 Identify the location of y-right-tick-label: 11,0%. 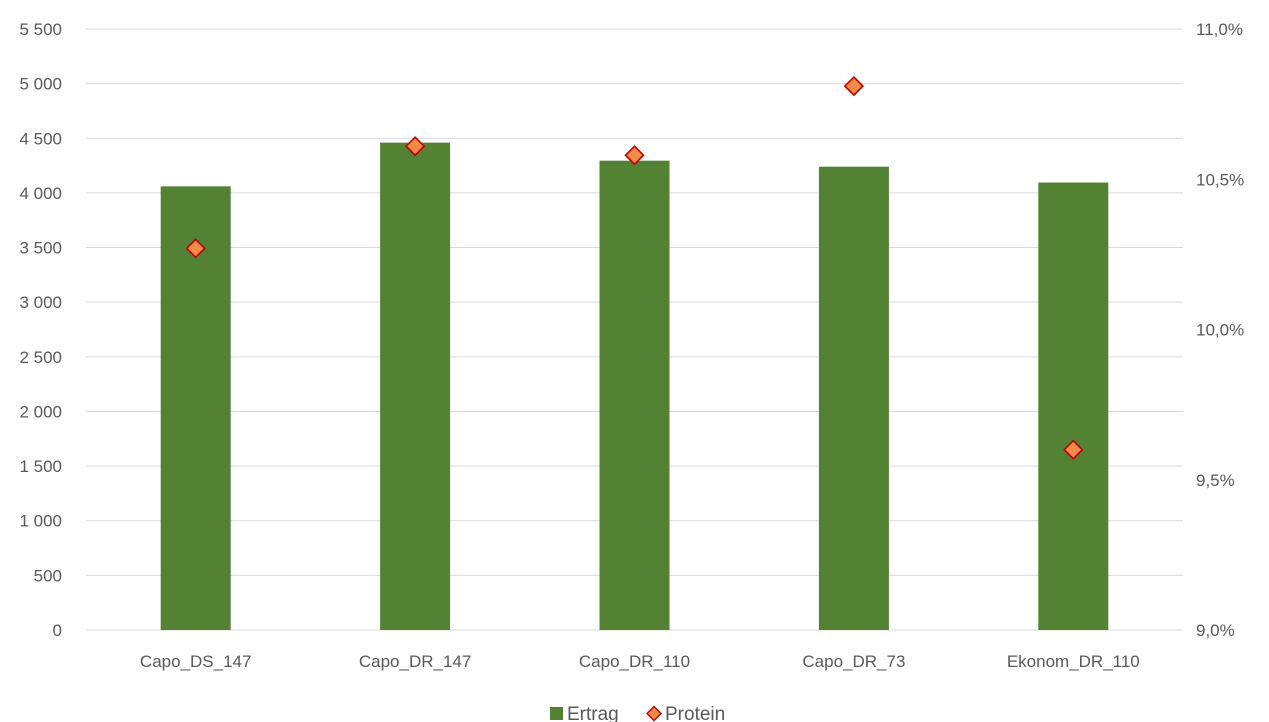
(1219, 29).